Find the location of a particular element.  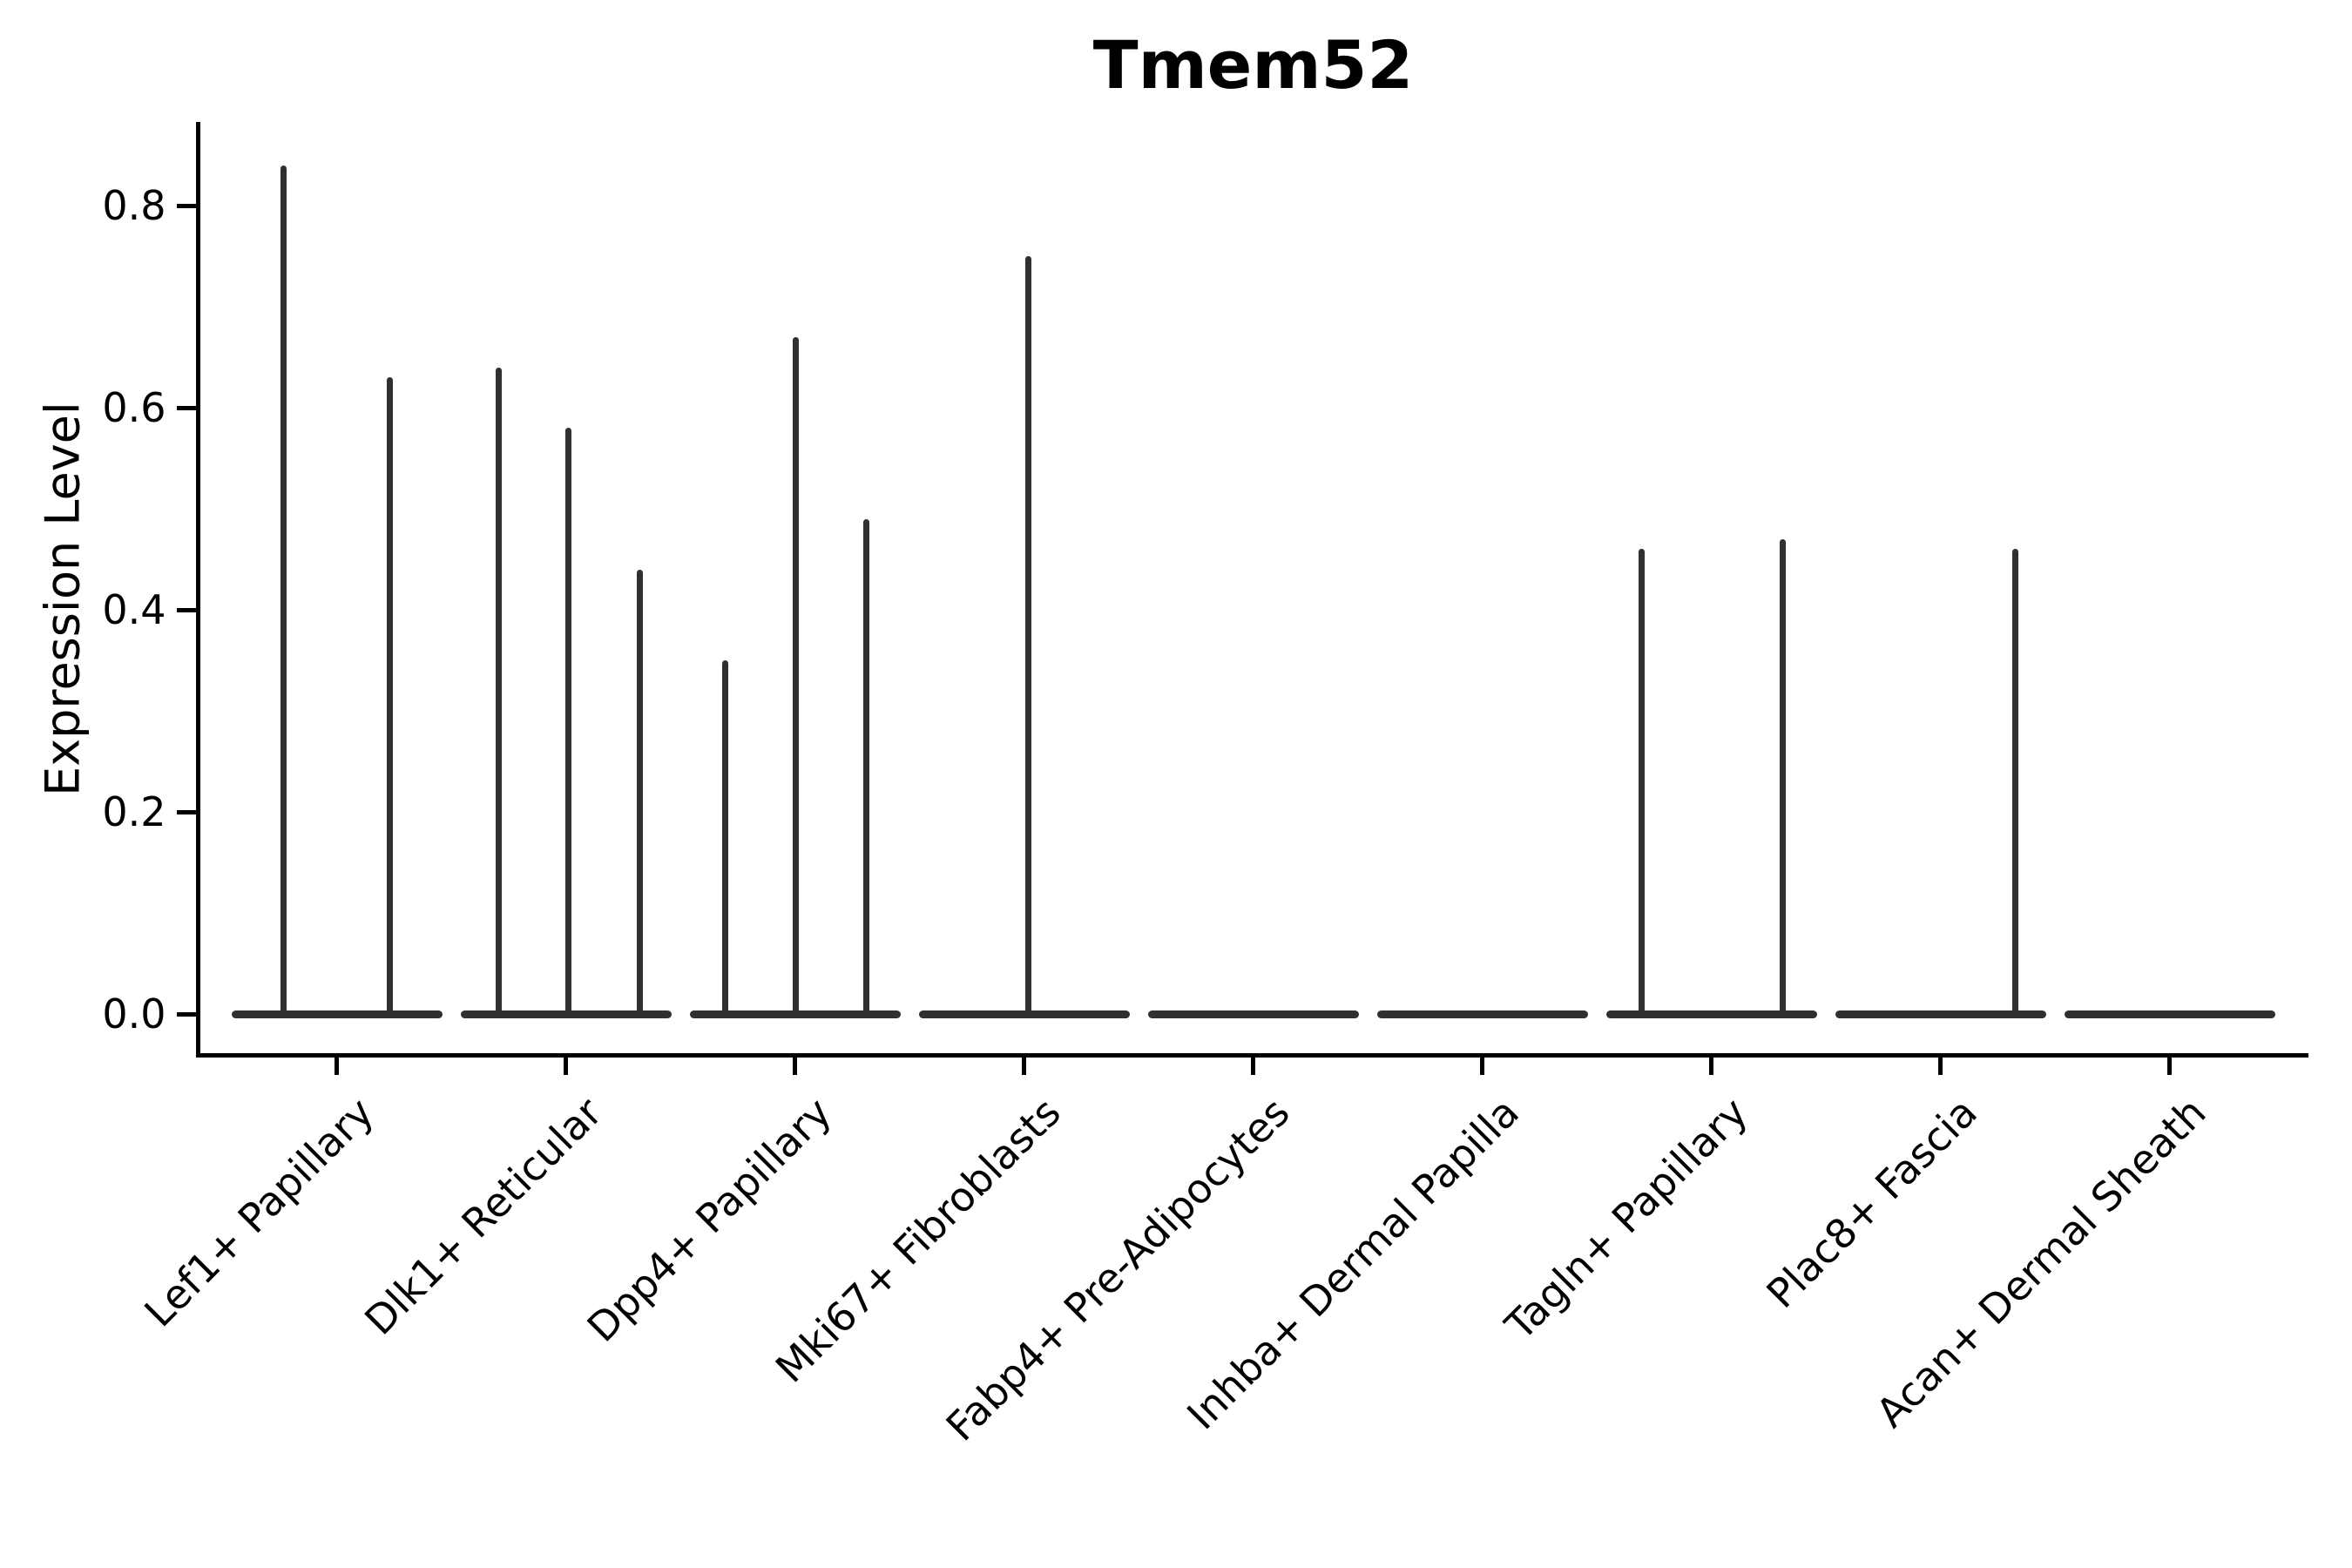

y-axis-spine is located at coordinates (198, 590).